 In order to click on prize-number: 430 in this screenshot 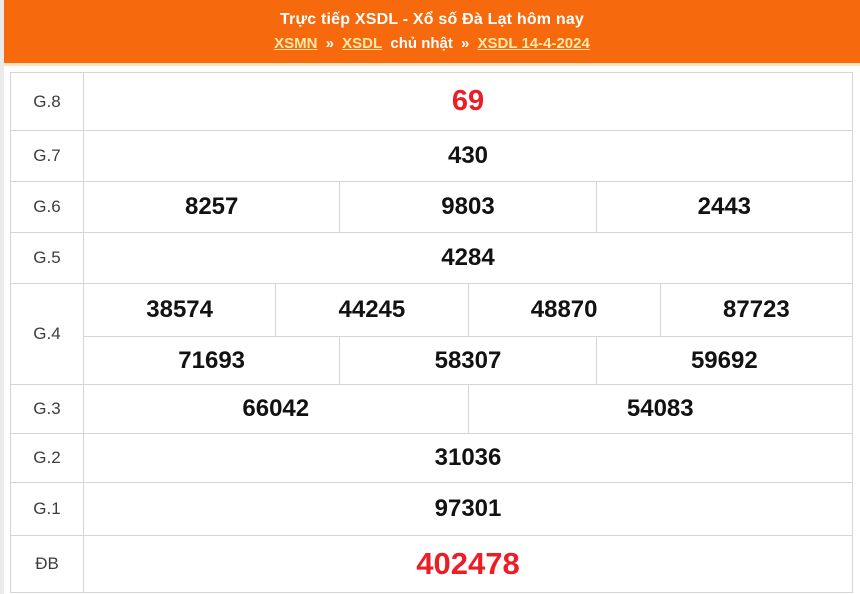, I will do `click(468, 155)`.